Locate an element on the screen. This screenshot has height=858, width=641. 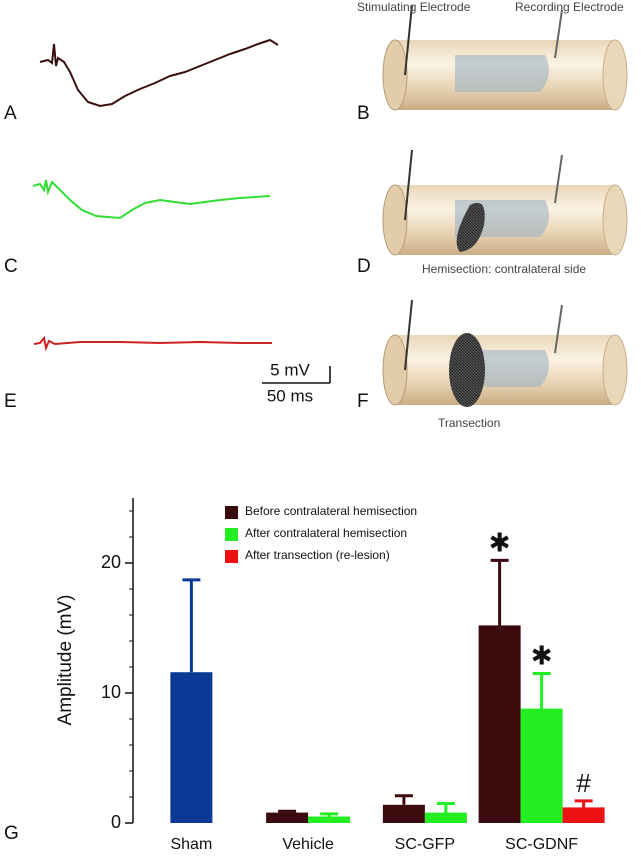
panel-label: B is located at coordinates (363, 113).